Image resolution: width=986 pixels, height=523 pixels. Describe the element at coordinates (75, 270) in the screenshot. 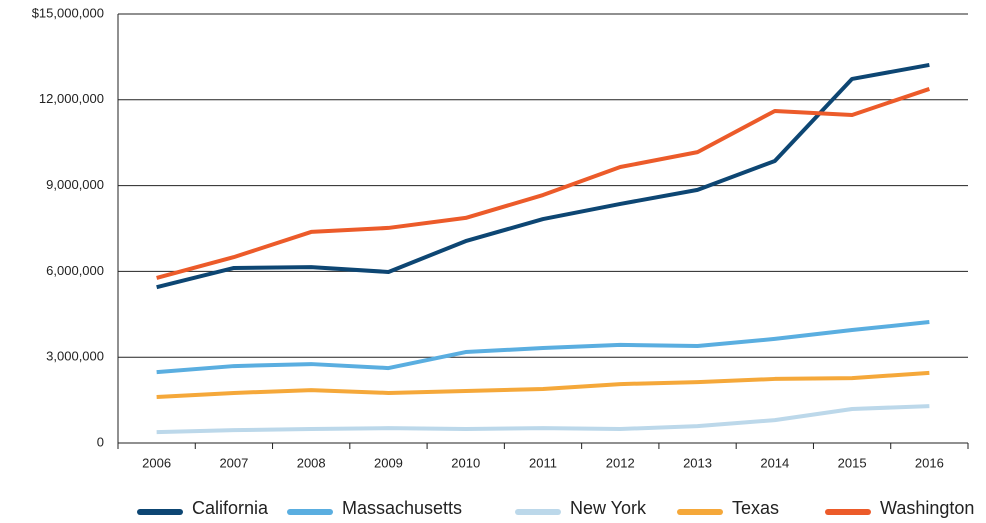

I see `y-tick-label: 6,000,000` at that location.